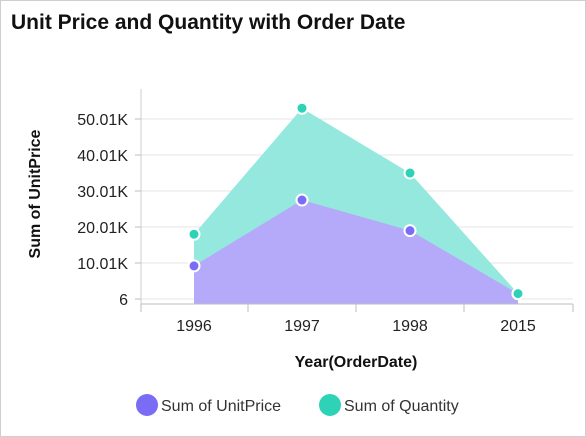 The width and height of the screenshot is (586, 437). Describe the element at coordinates (297, 405) in the screenshot. I see `legend: Sum of UnitPrice Sum of Quantity` at that location.